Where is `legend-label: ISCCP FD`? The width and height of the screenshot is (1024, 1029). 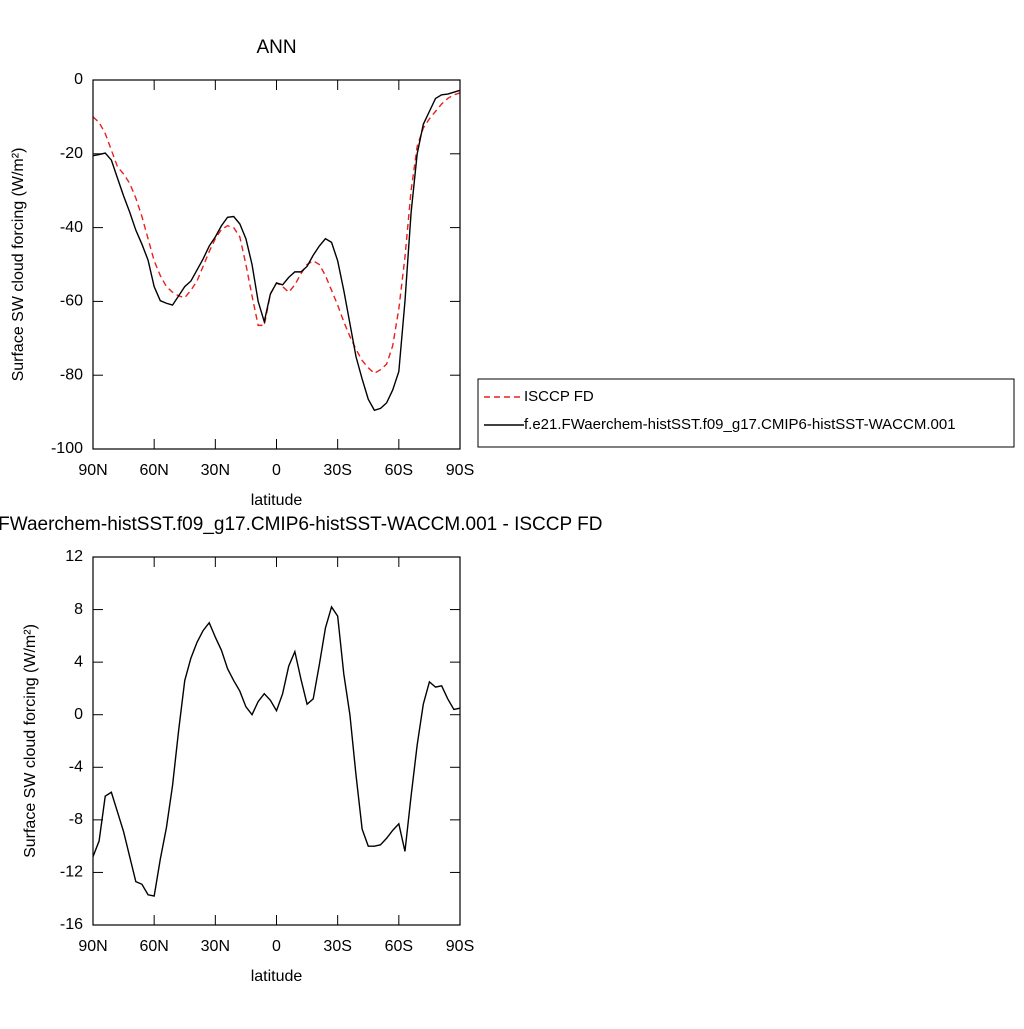
legend-label: ISCCP FD is located at coordinates (559, 396).